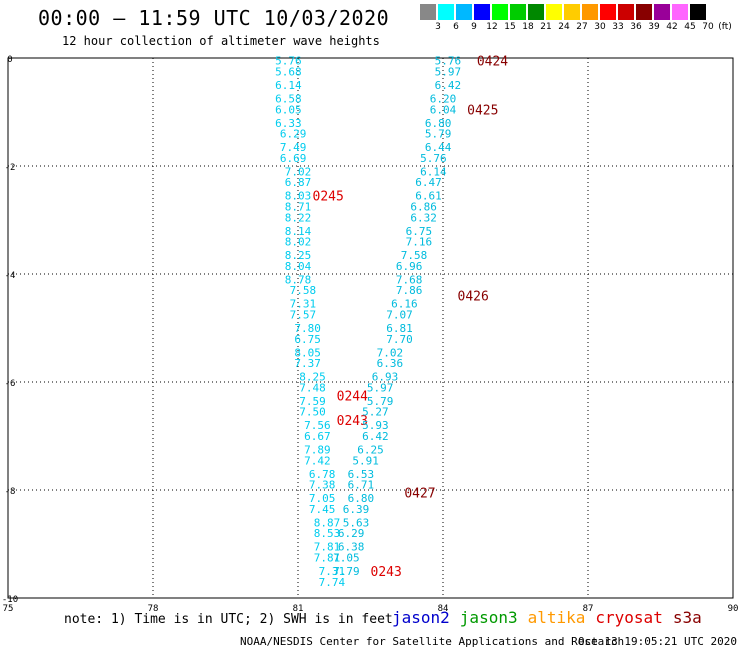 This screenshot has height=650, width=740. What do you see at coordinates (298, 207) in the screenshot?
I see `wave-height-label: 8.71` at bounding box center [298, 207].